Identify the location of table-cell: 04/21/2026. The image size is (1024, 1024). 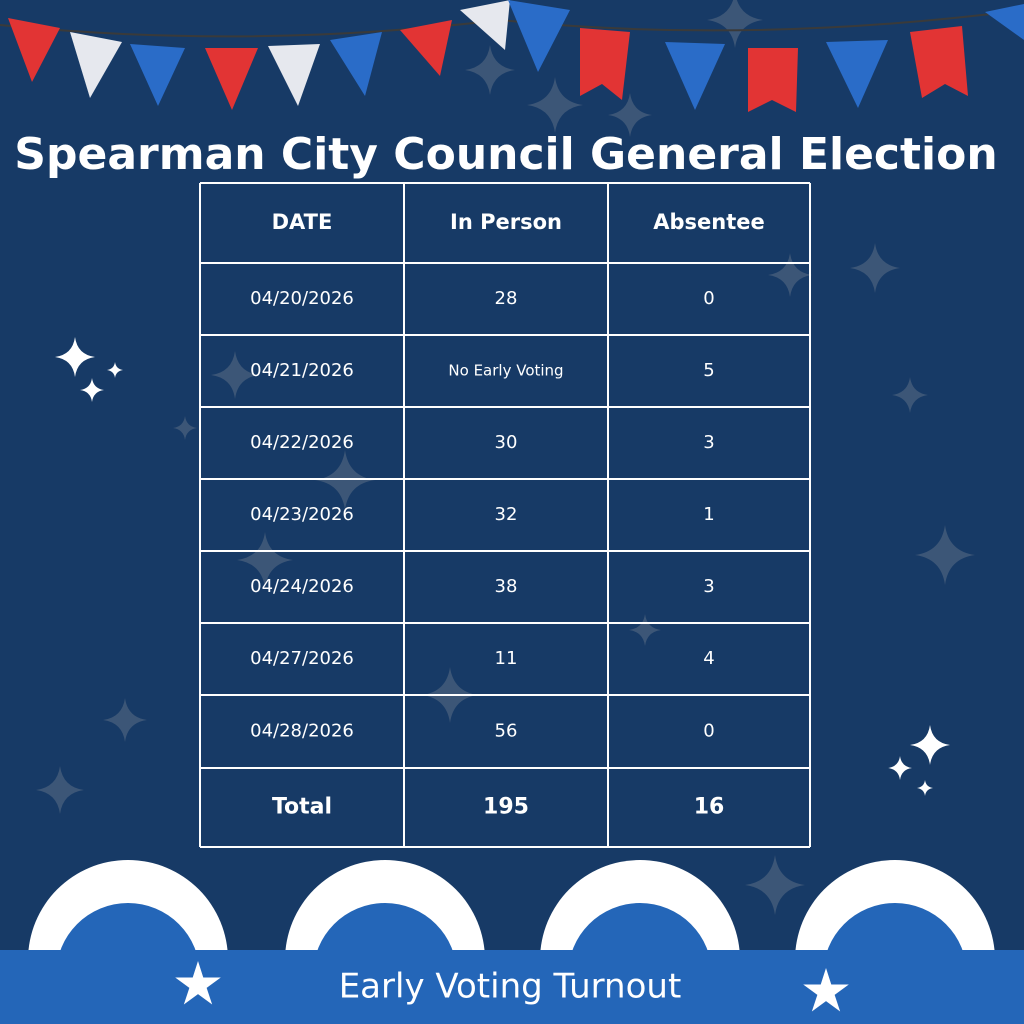
(302, 370).